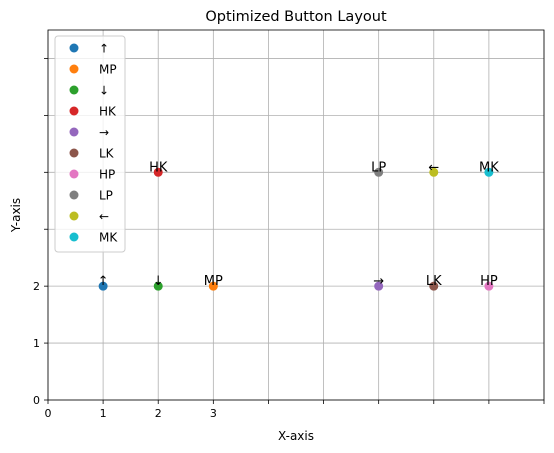  I want to click on legend-label: LK, so click(107, 154).